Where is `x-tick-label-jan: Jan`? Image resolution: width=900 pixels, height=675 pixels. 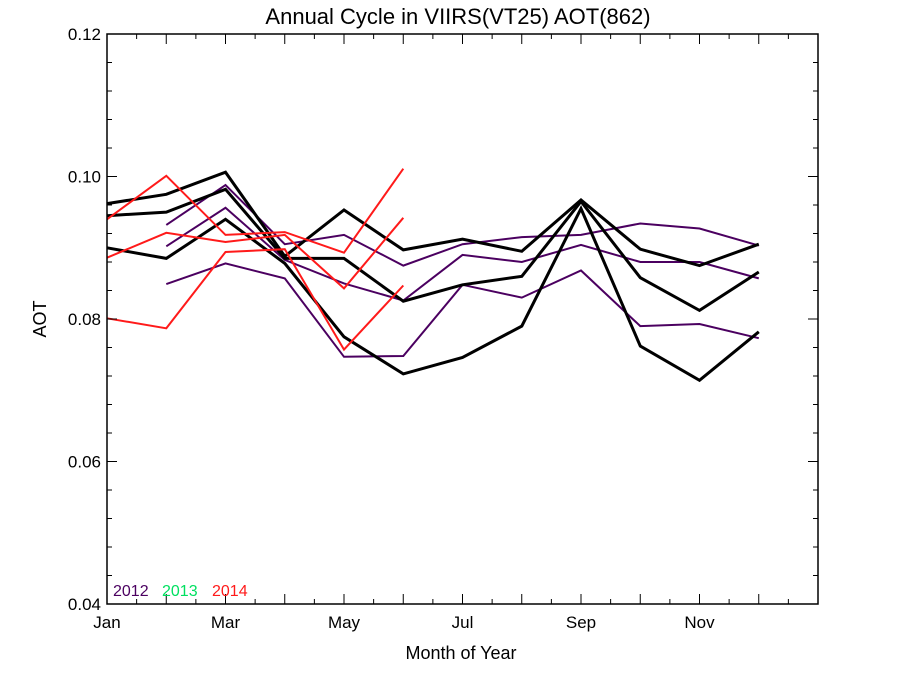 x-tick-label-jan: Jan is located at coordinates (106, 622).